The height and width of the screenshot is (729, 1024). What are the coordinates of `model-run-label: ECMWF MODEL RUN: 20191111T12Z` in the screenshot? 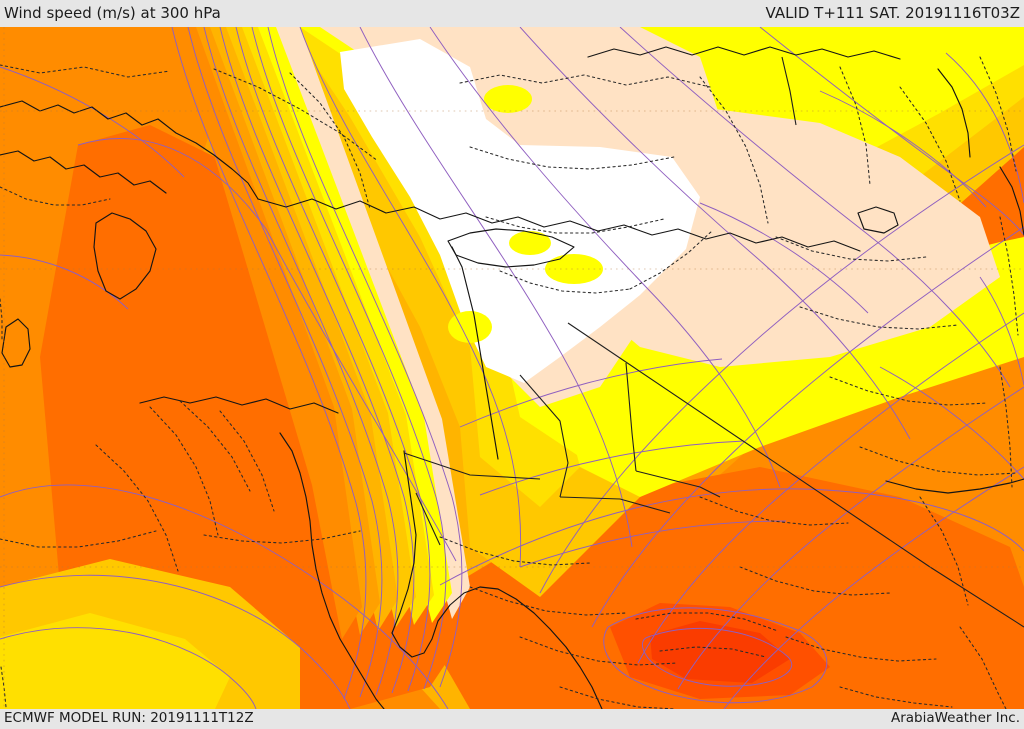 It's located at (129, 718).